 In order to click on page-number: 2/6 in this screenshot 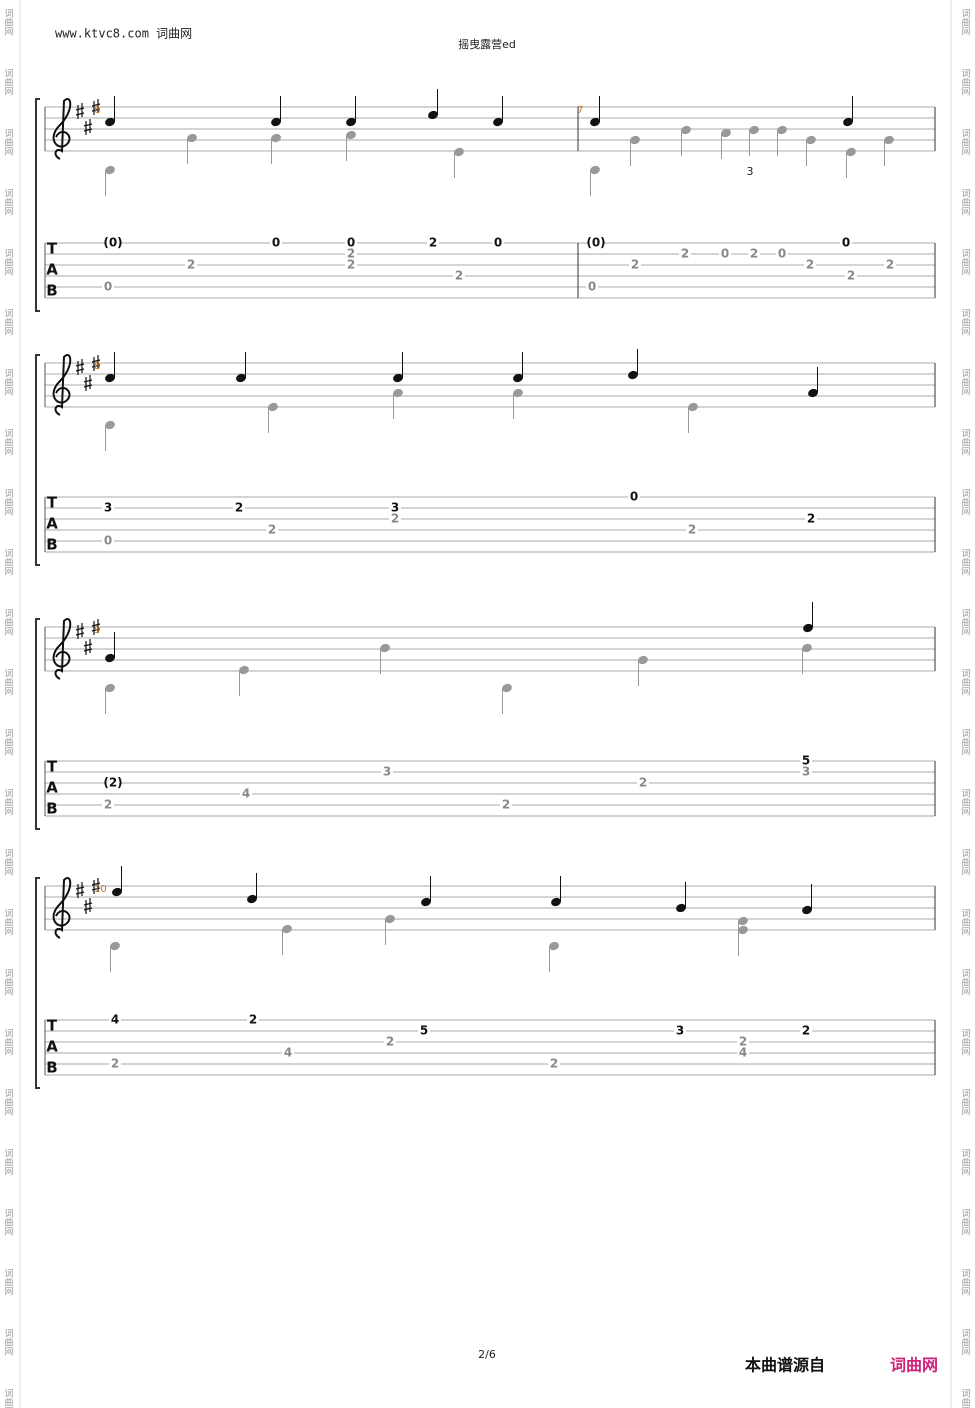, I will do `click(487, 1354)`.